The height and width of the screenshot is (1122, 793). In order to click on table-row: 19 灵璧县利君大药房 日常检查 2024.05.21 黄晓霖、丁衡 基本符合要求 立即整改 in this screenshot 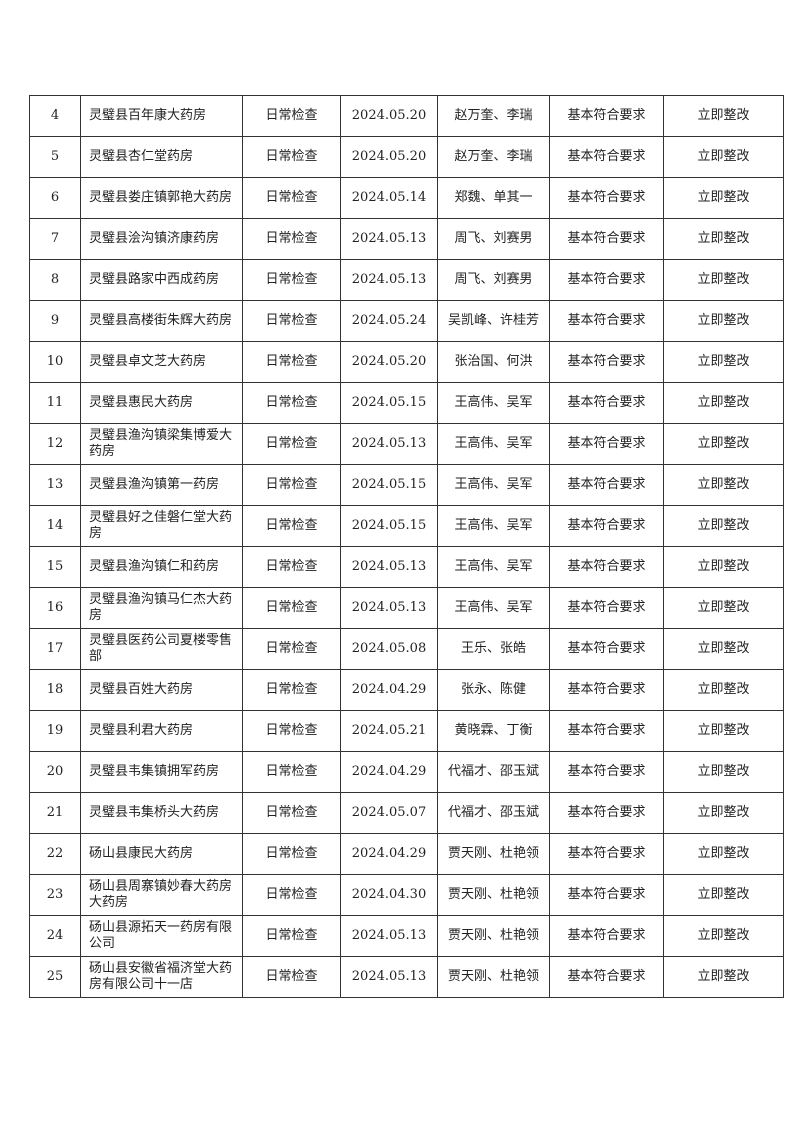, I will do `click(406, 731)`.